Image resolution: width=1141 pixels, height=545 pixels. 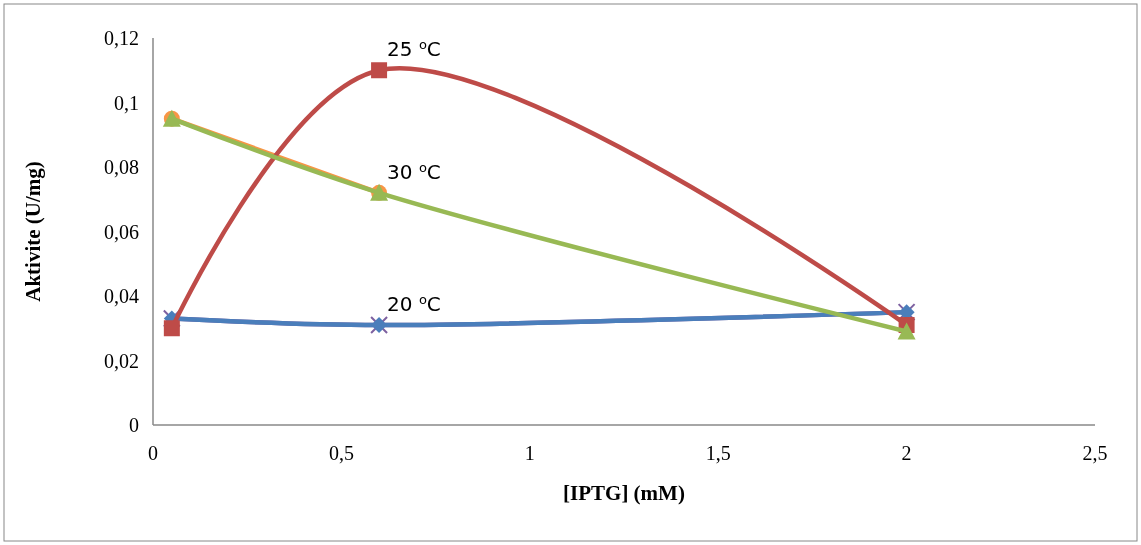 What do you see at coordinates (153, 453) in the screenshot?
I see `x-tick-label: 0` at bounding box center [153, 453].